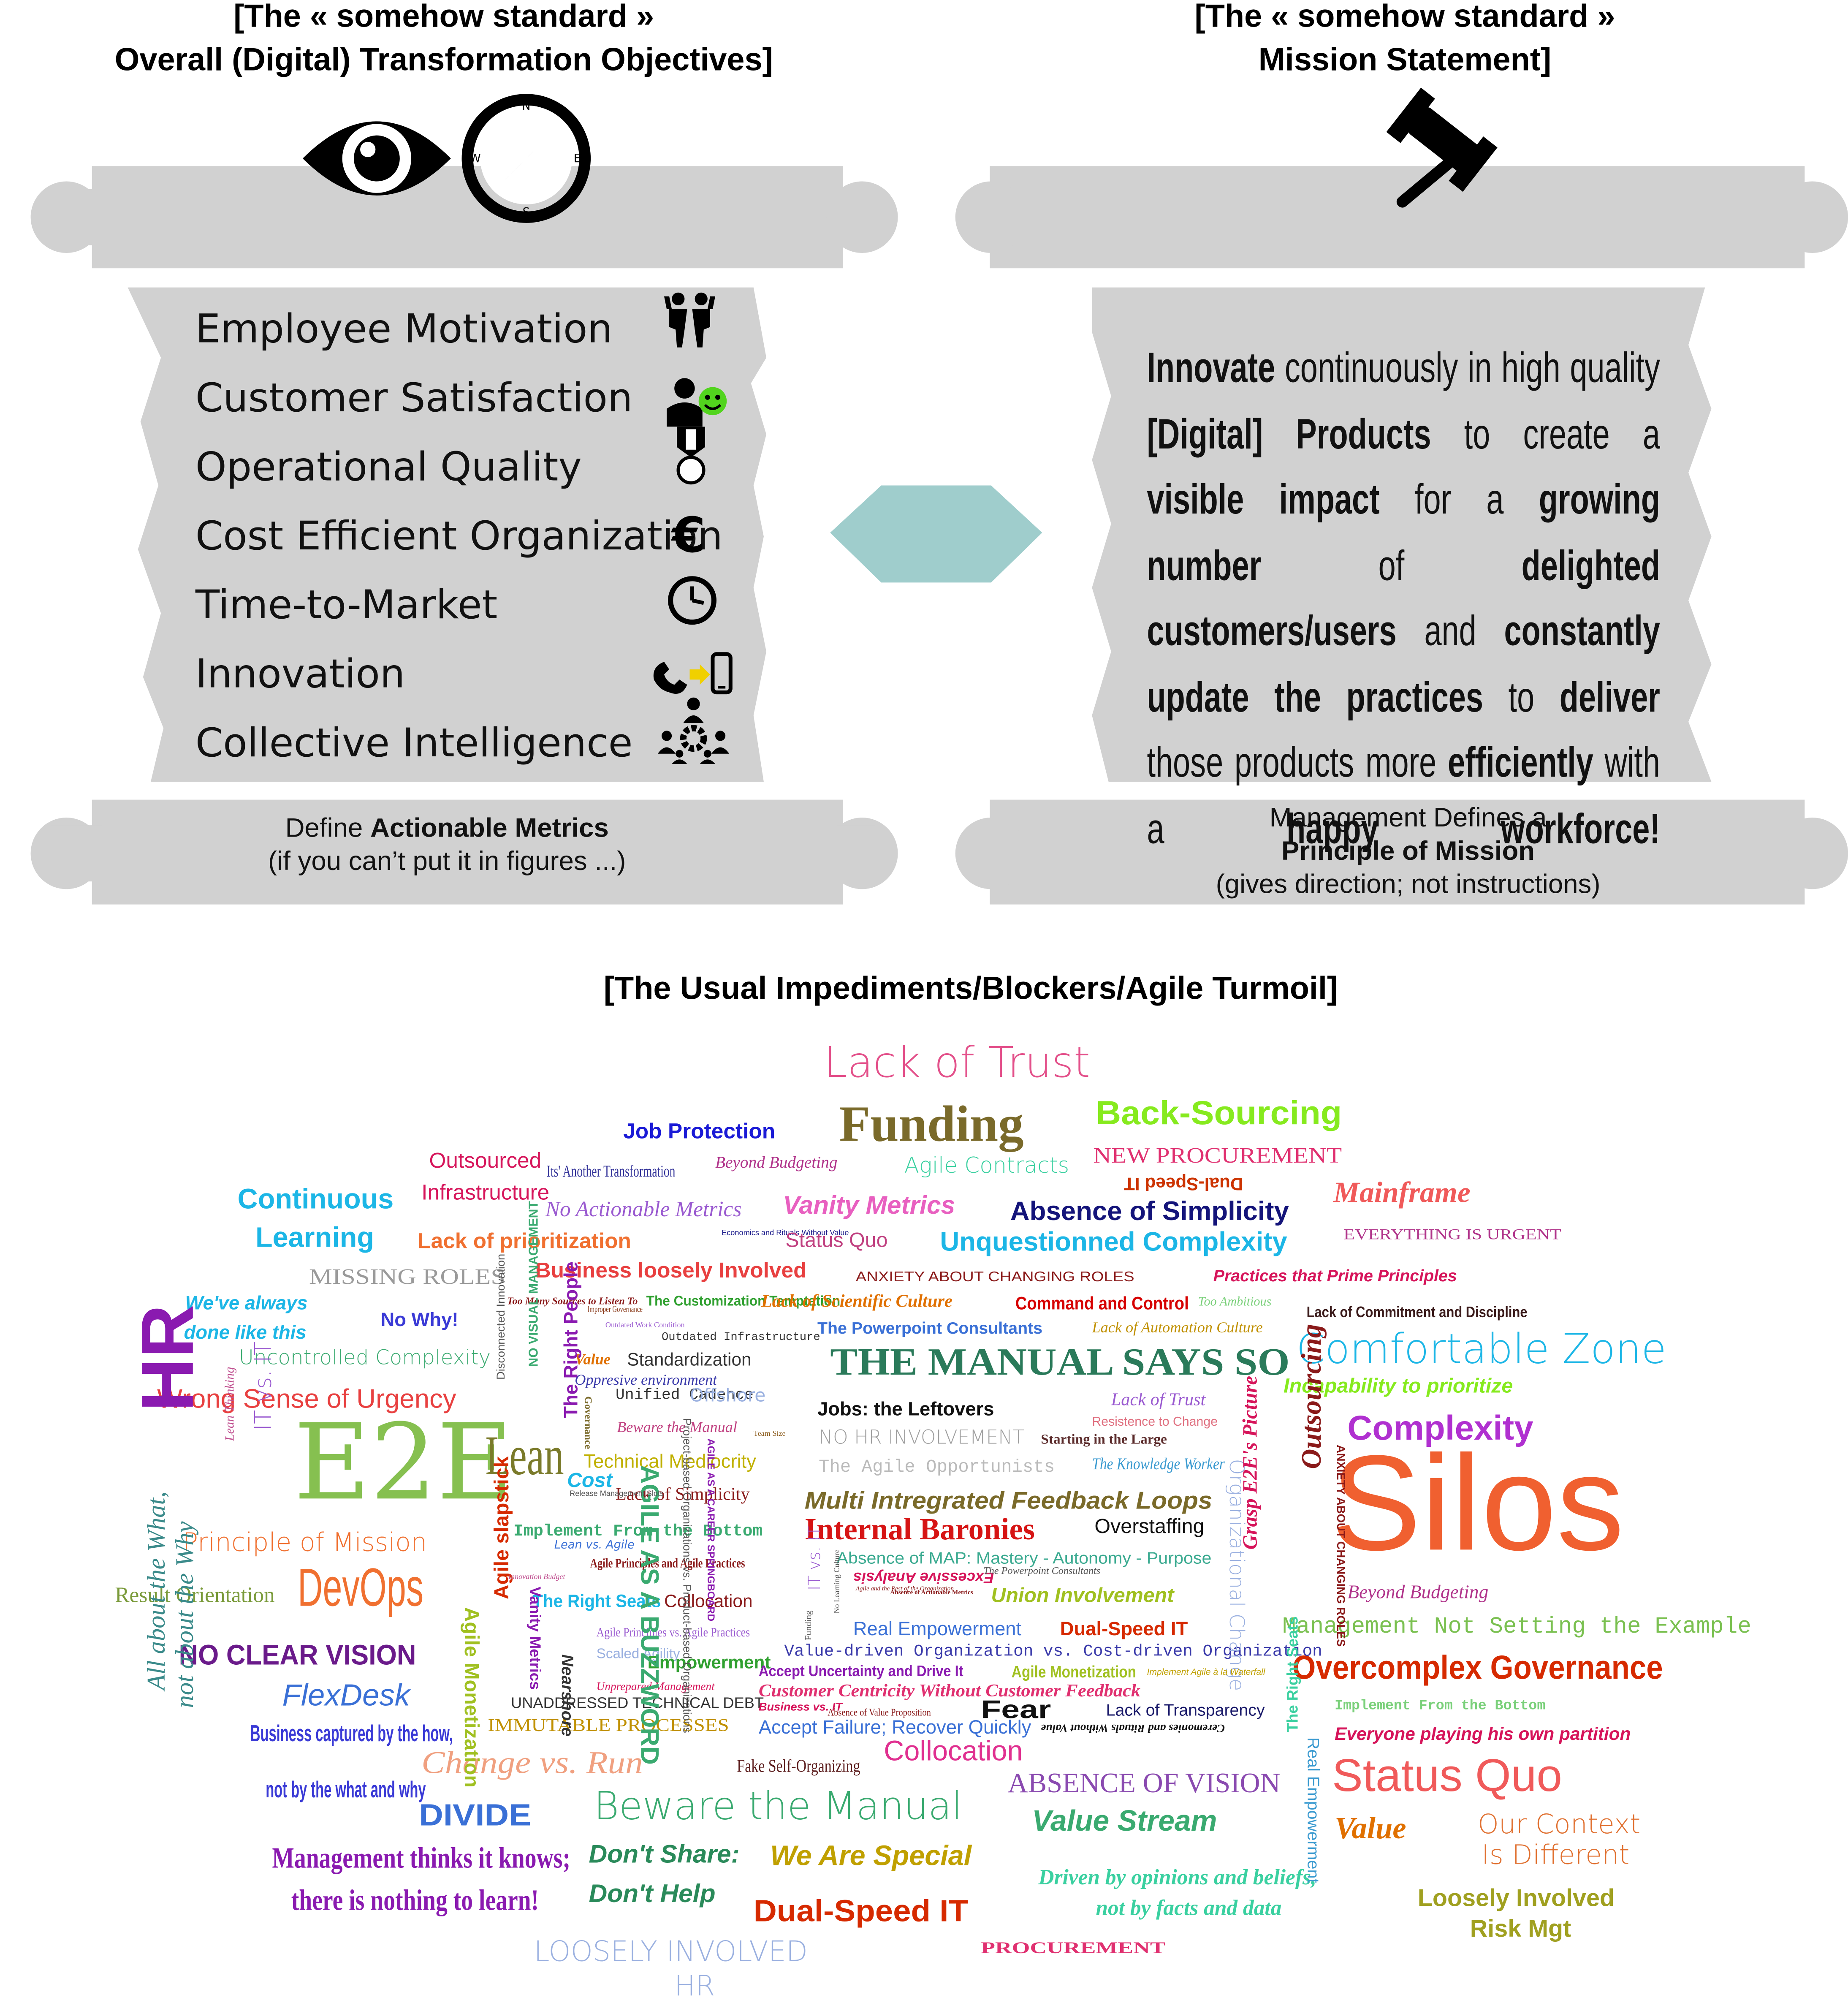 Image resolution: width=1848 pixels, height=2003 pixels. I want to click on right-scroll-body, so click(1402, 534).